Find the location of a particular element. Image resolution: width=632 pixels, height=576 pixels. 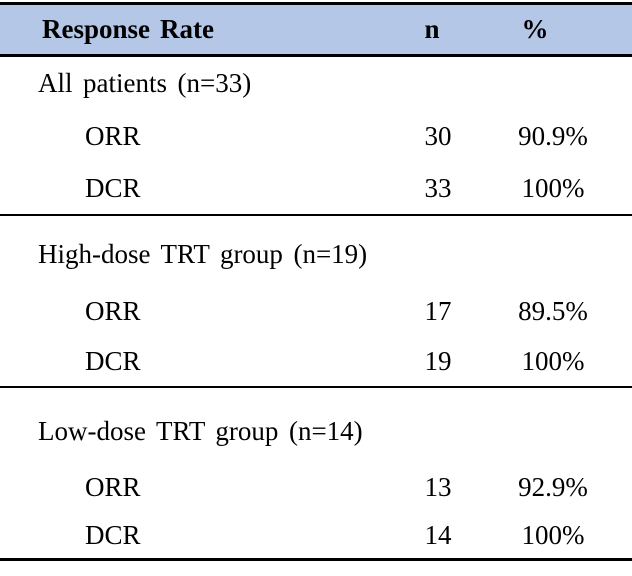

column-header-n: n is located at coordinates (438, 29).